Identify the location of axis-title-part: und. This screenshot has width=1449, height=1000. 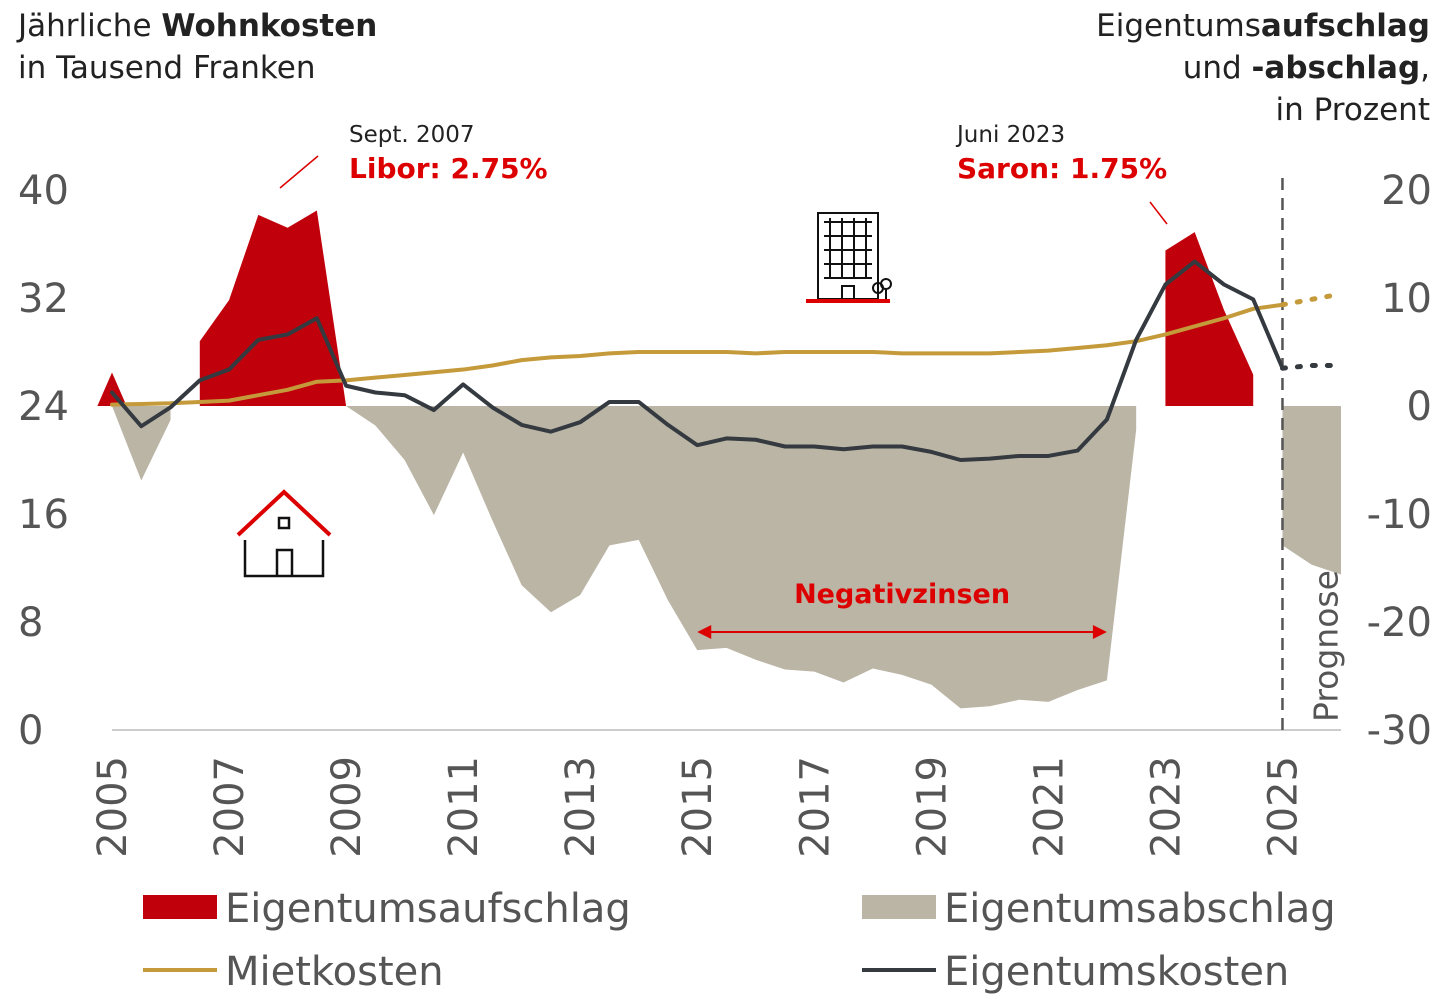
(1217, 68).